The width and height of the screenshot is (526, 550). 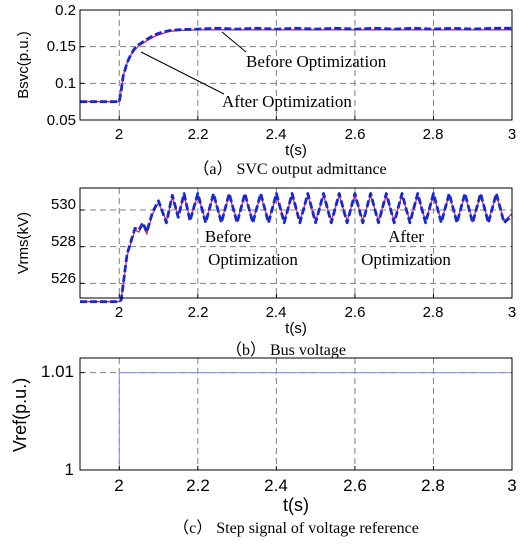 What do you see at coordinates (287, 101) in the screenshot?
I see `annotation-after-optimization: After Optimization` at bounding box center [287, 101].